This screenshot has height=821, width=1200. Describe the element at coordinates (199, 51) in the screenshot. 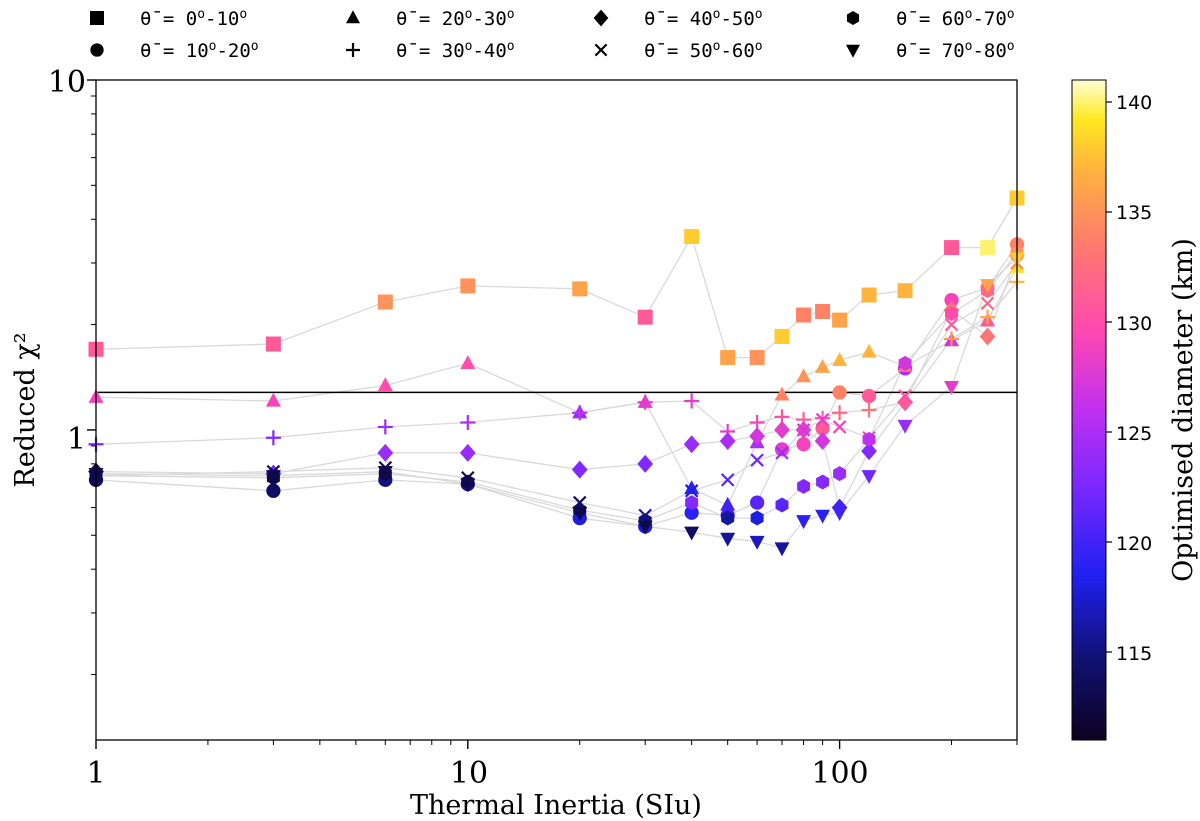

I see `legend-label: θ̄ = 10o-20o` at that location.